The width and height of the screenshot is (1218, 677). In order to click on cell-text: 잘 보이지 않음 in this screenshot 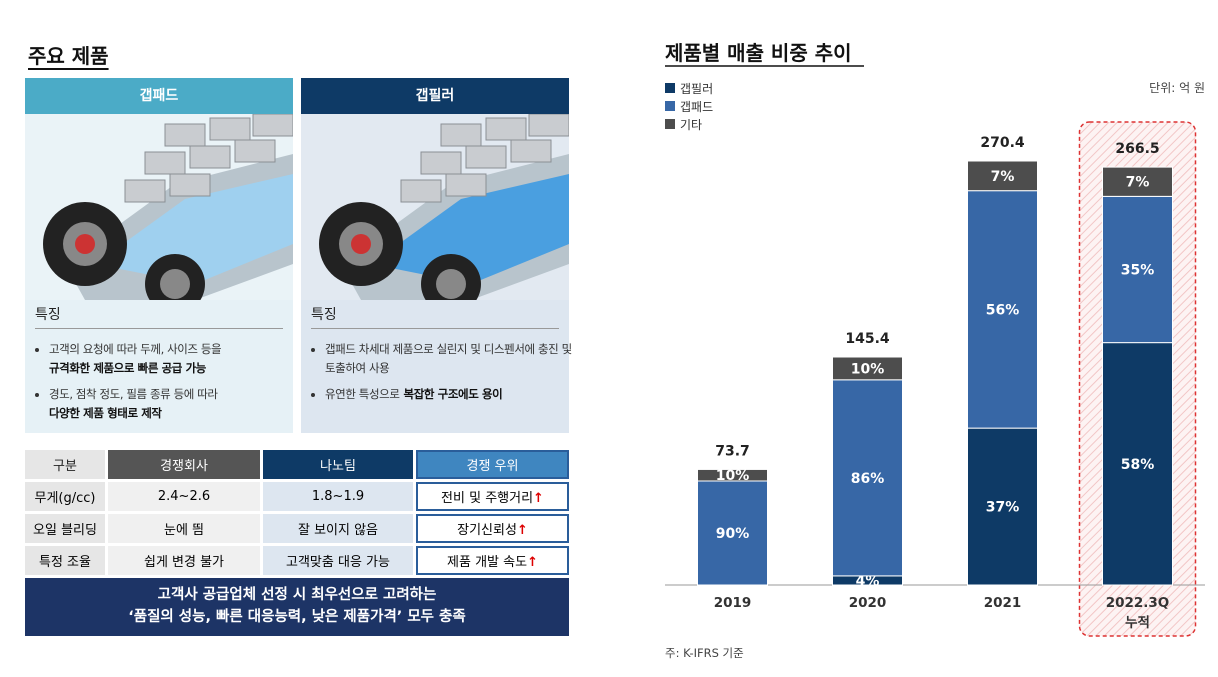, I will do `click(338, 530)`.